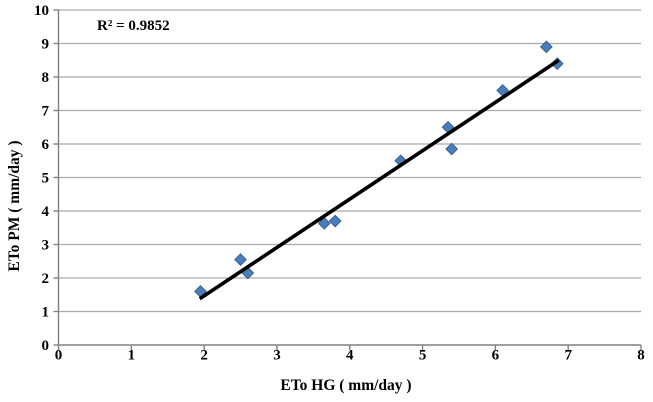  What do you see at coordinates (46, 313) in the screenshot?
I see `y-tick-label: 1` at bounding box center [46, 313].